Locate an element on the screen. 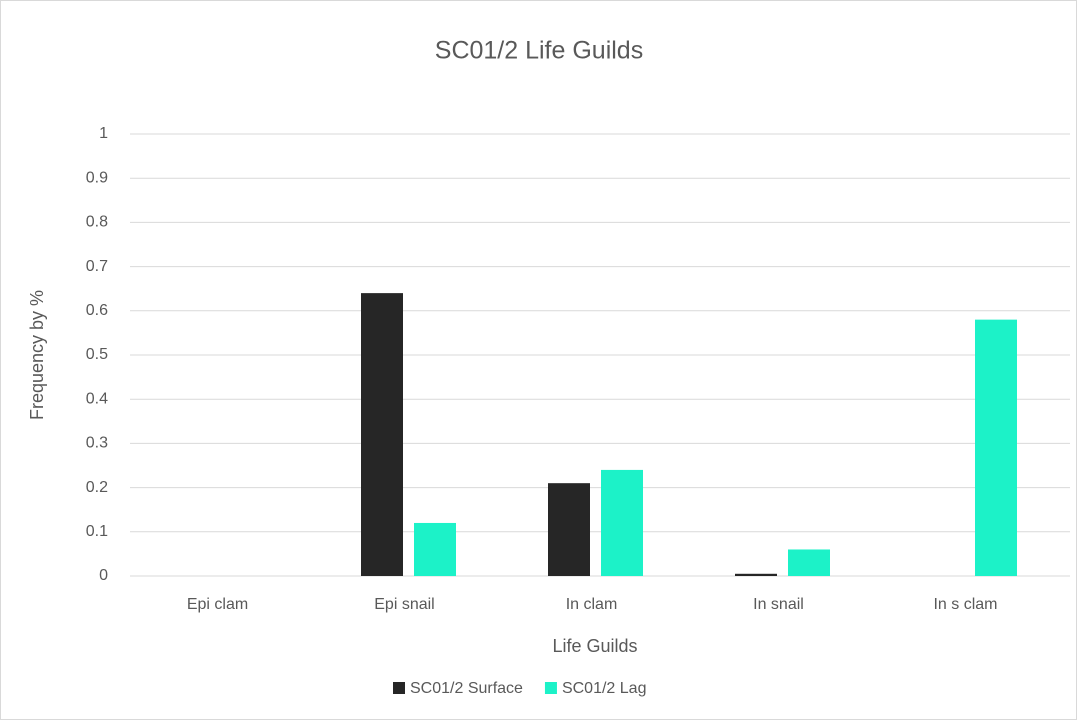 The image size is (1078, 721). x-tick-label: In snail is located at coordinates (778, 604).